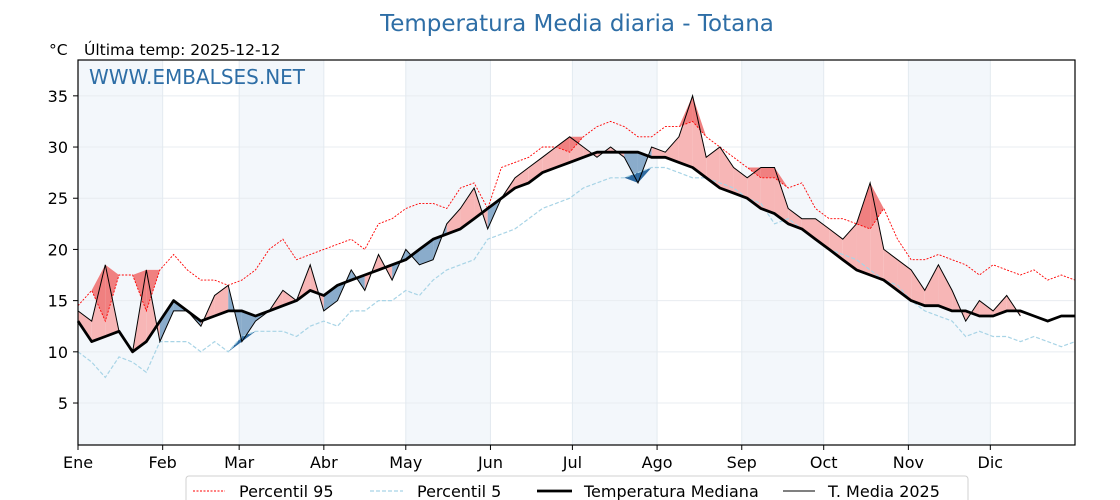 The width and height of the screenshot is (1120, 500). Describe the element at coordinates (182, 49) in the screenshot. I see `last-temp-label: Última temp: 2025-12-12` at that location.